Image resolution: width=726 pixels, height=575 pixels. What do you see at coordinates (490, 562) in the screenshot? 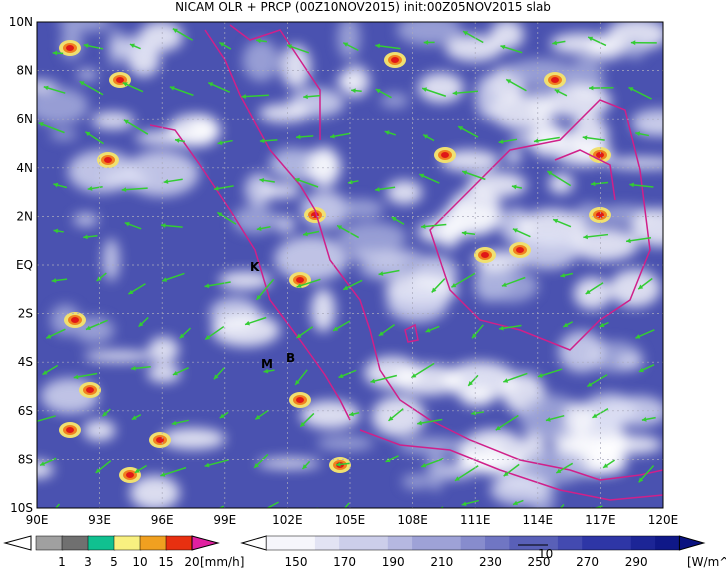
I see `colorbar-label: 230` at bounding box center [490, 562].